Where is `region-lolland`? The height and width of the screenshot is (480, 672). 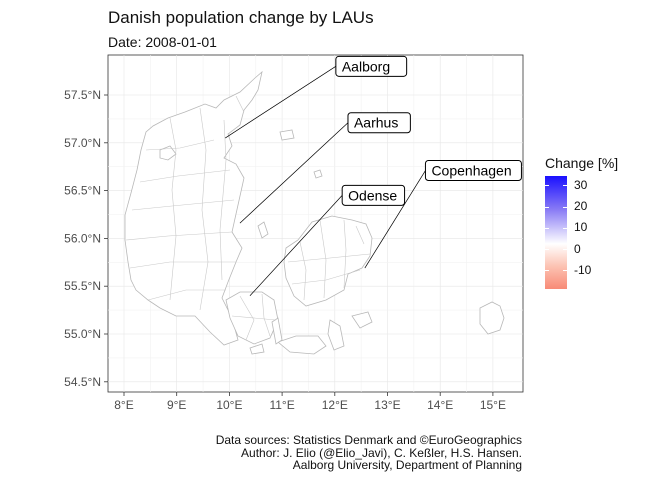
region-lolland is located at coordinates (302, 345).